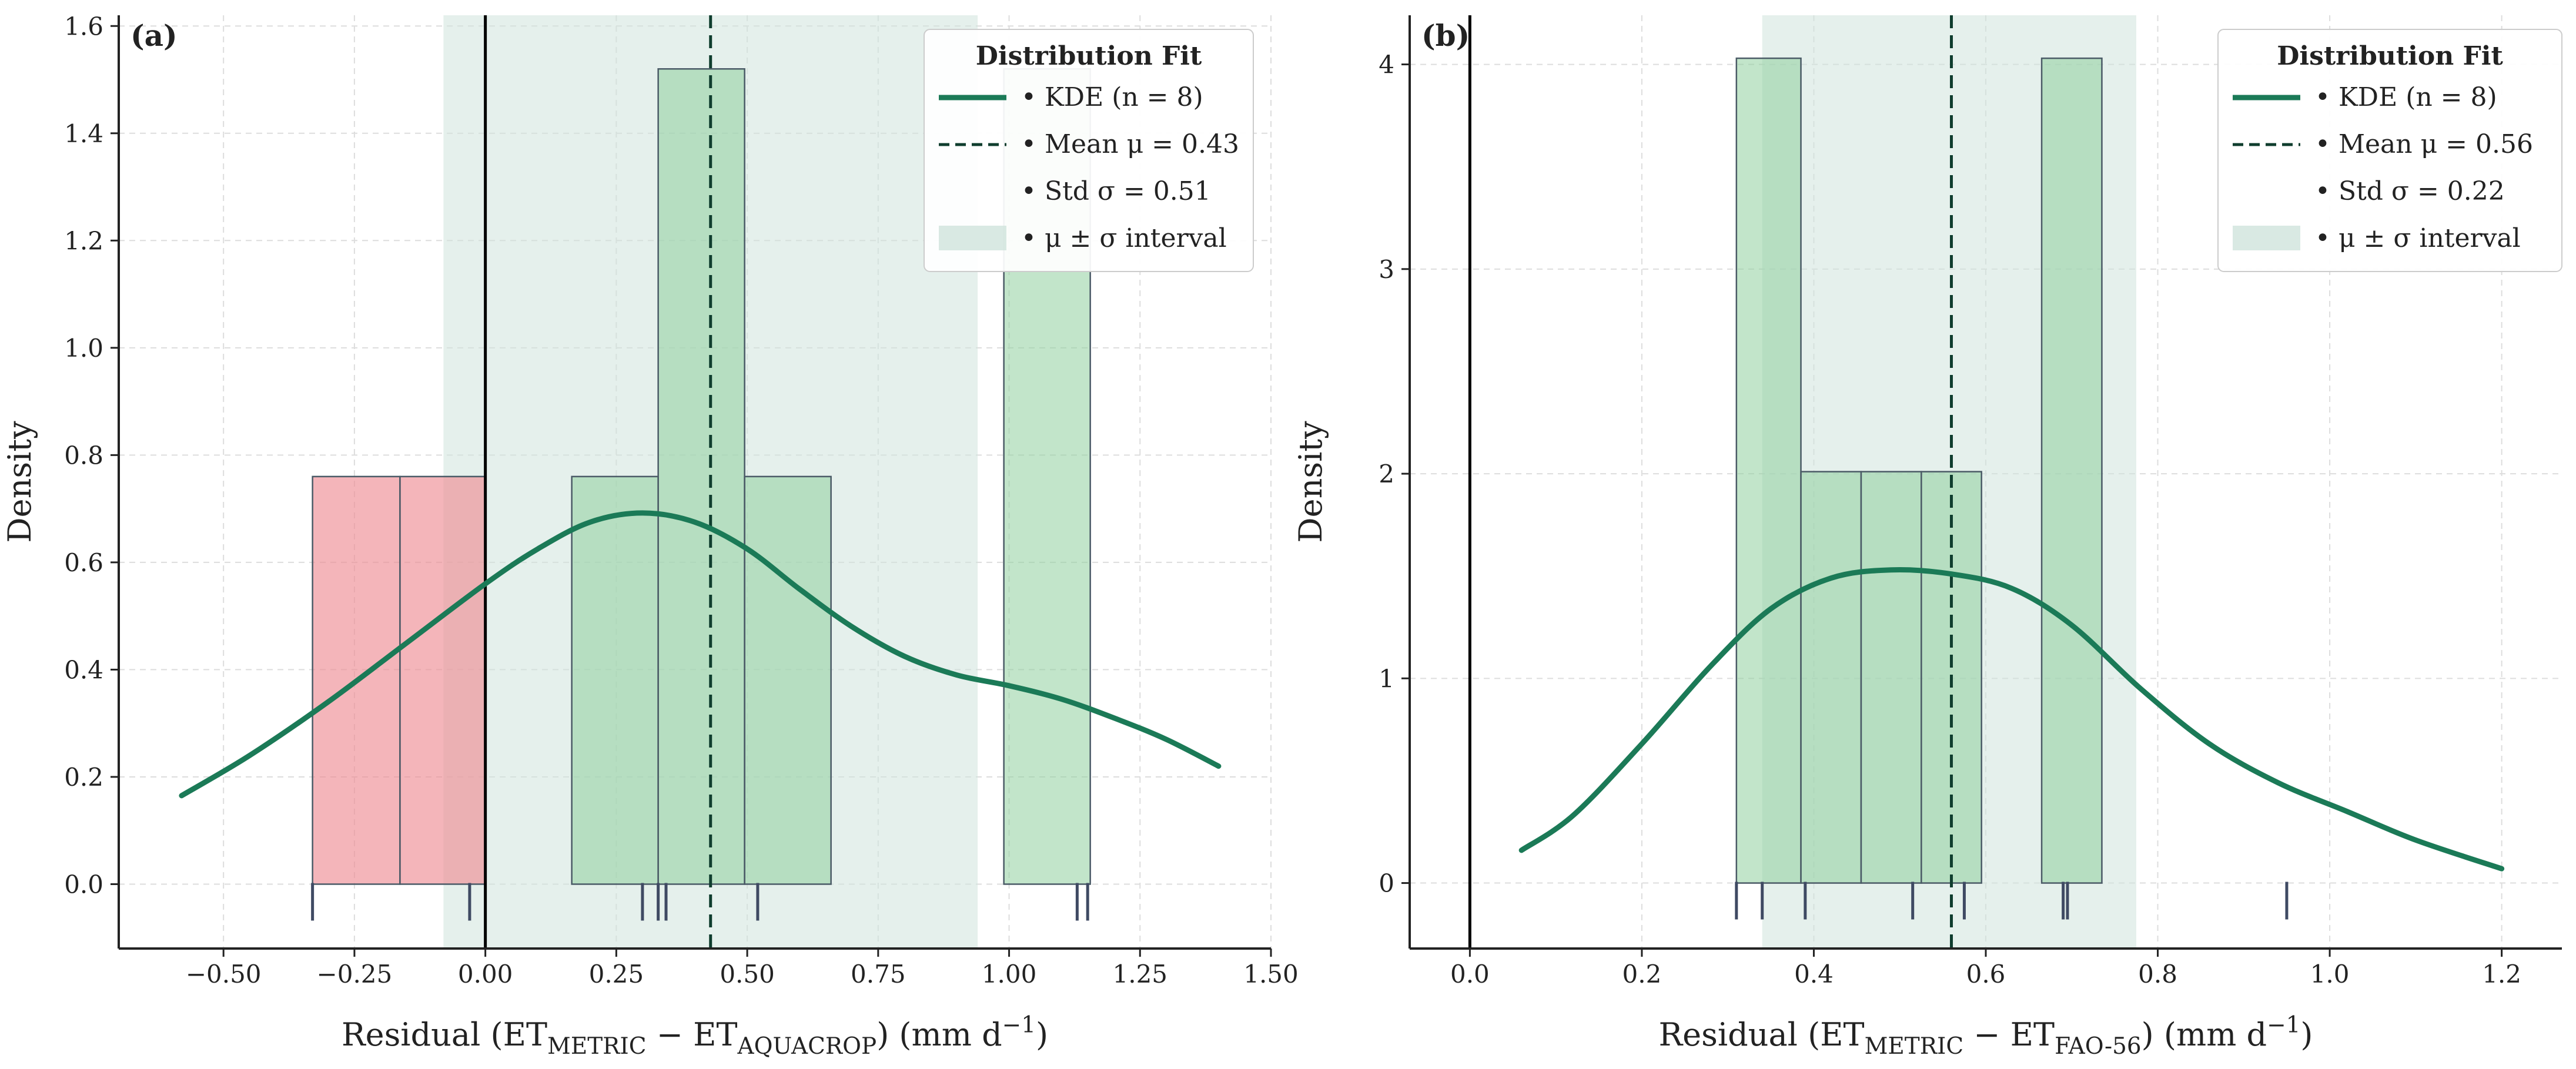 The width and height of the screenshot is (2576, 1069). Describe the element at coordinates (747, 974) in the screenshot. I see `x-tick-label: 0.50` at that location.